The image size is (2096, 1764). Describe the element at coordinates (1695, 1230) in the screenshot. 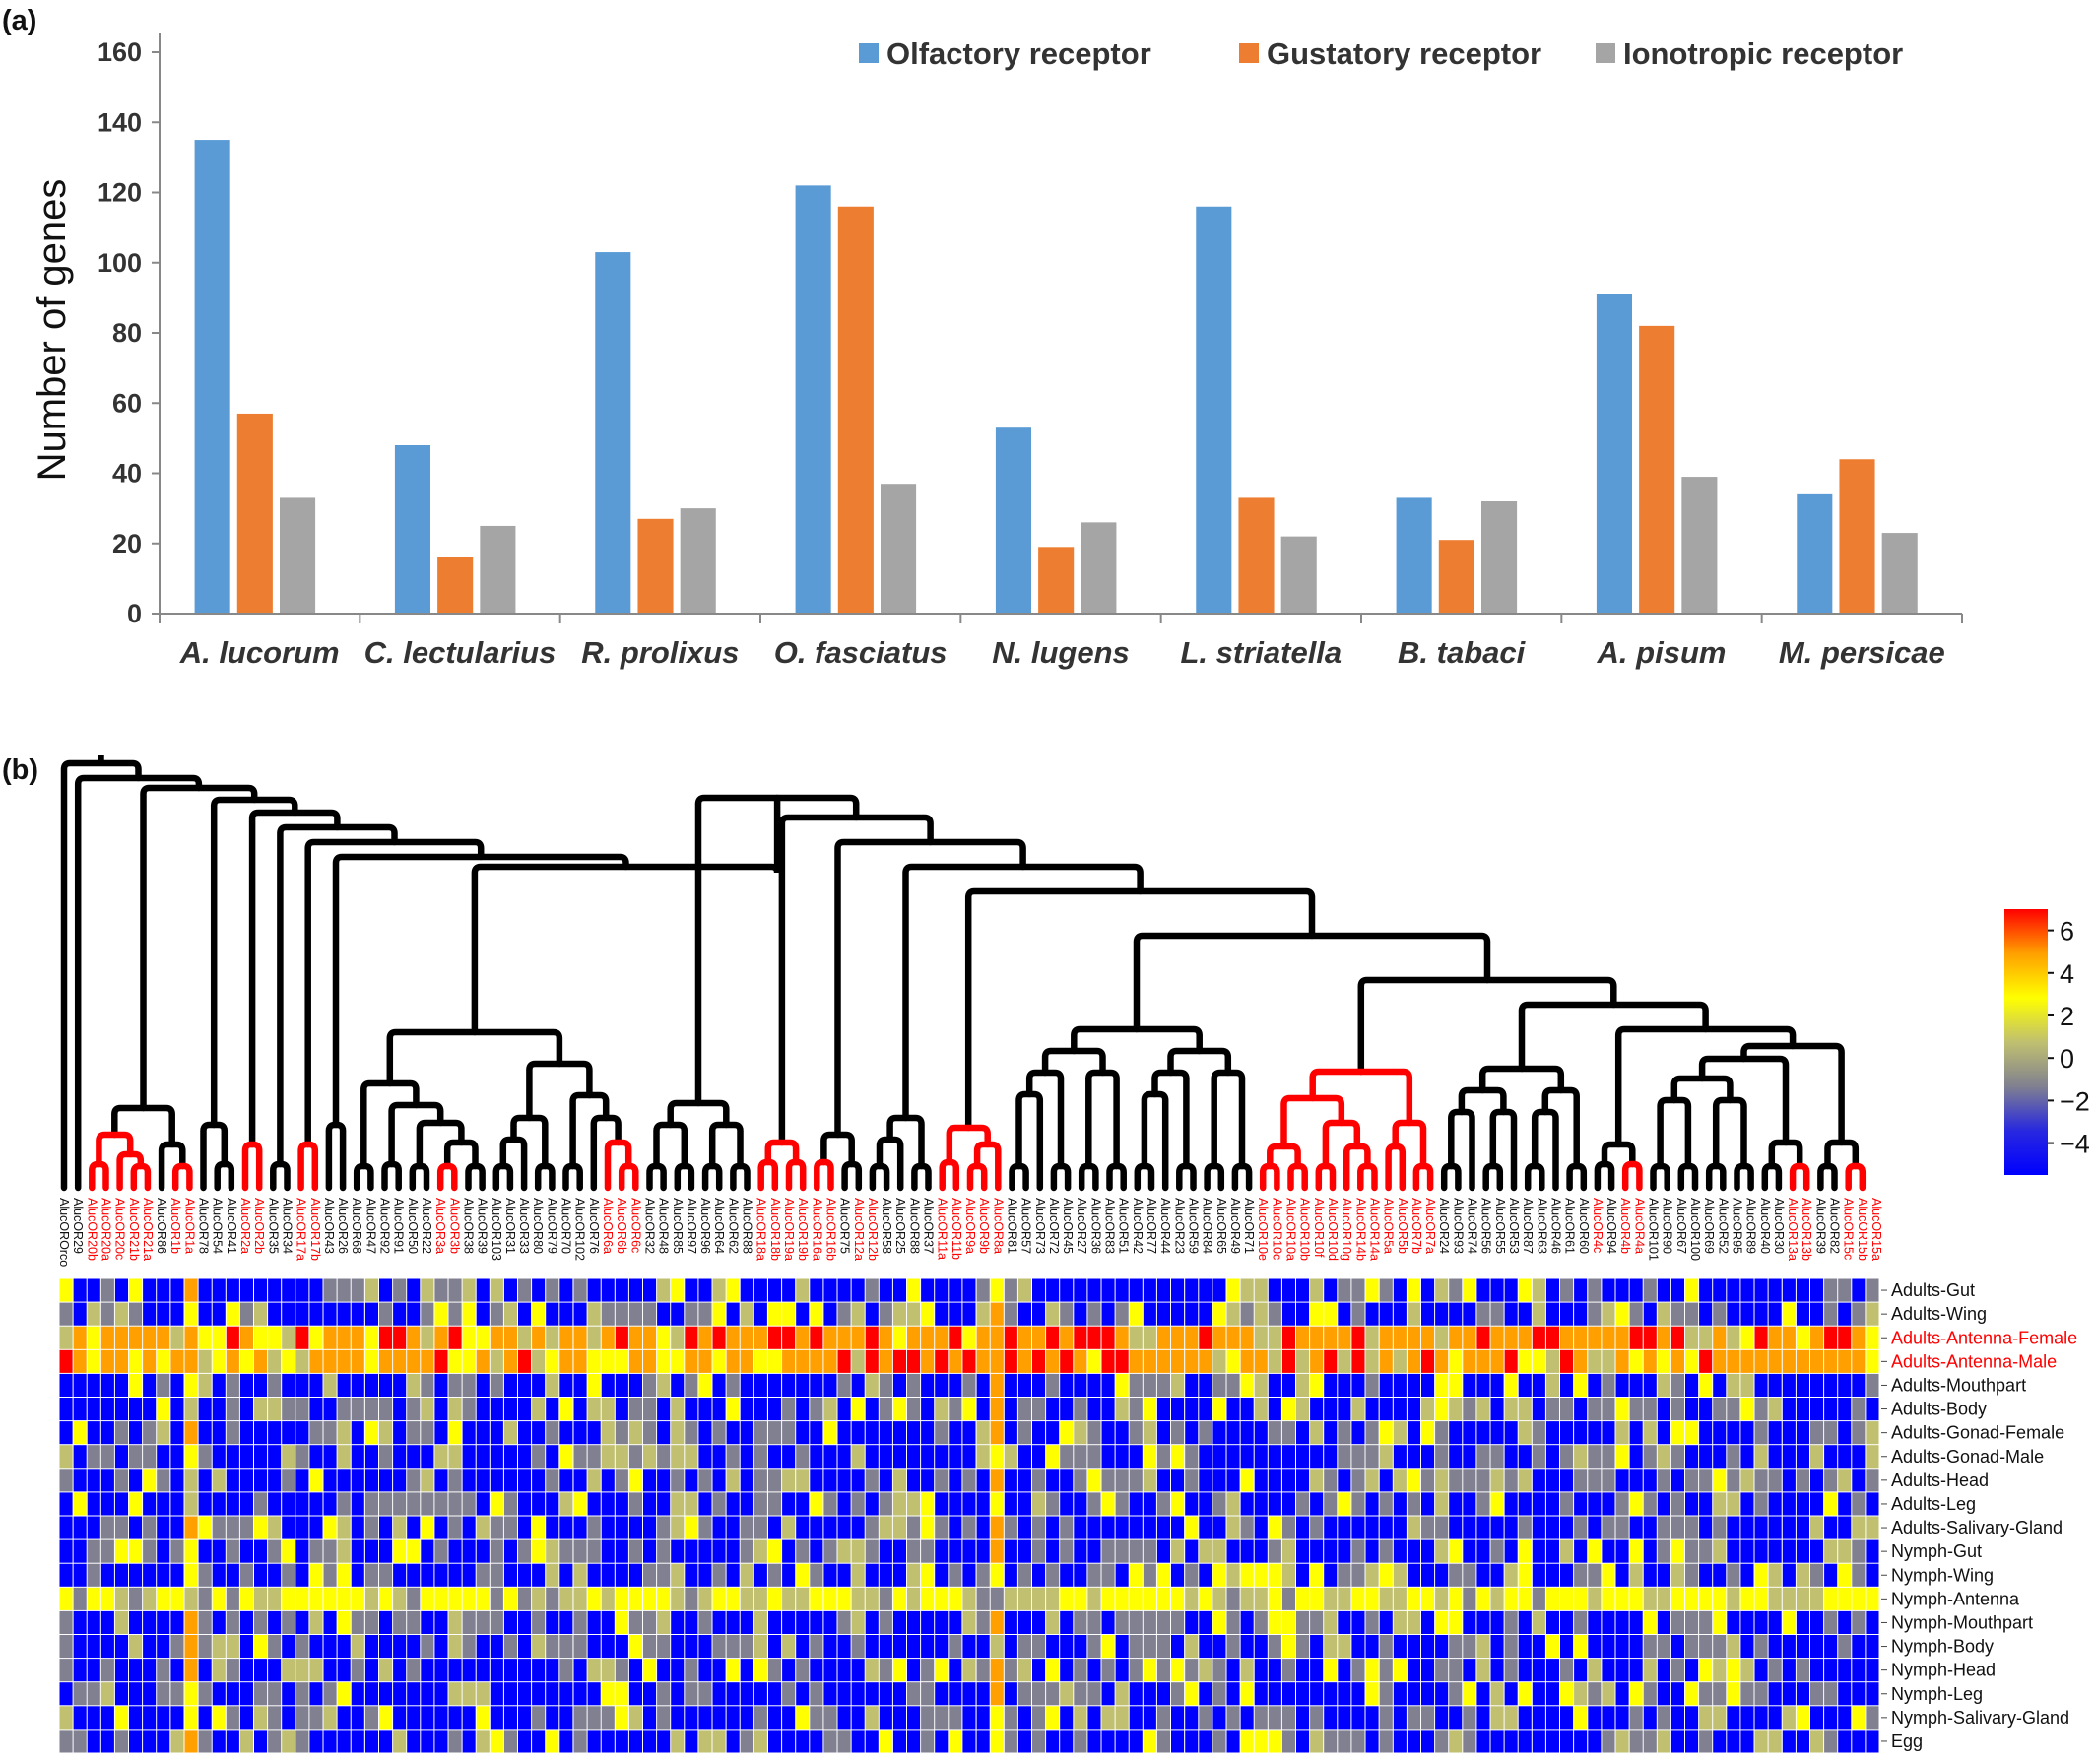

I see `gene-label: AlucOR100` at that location.